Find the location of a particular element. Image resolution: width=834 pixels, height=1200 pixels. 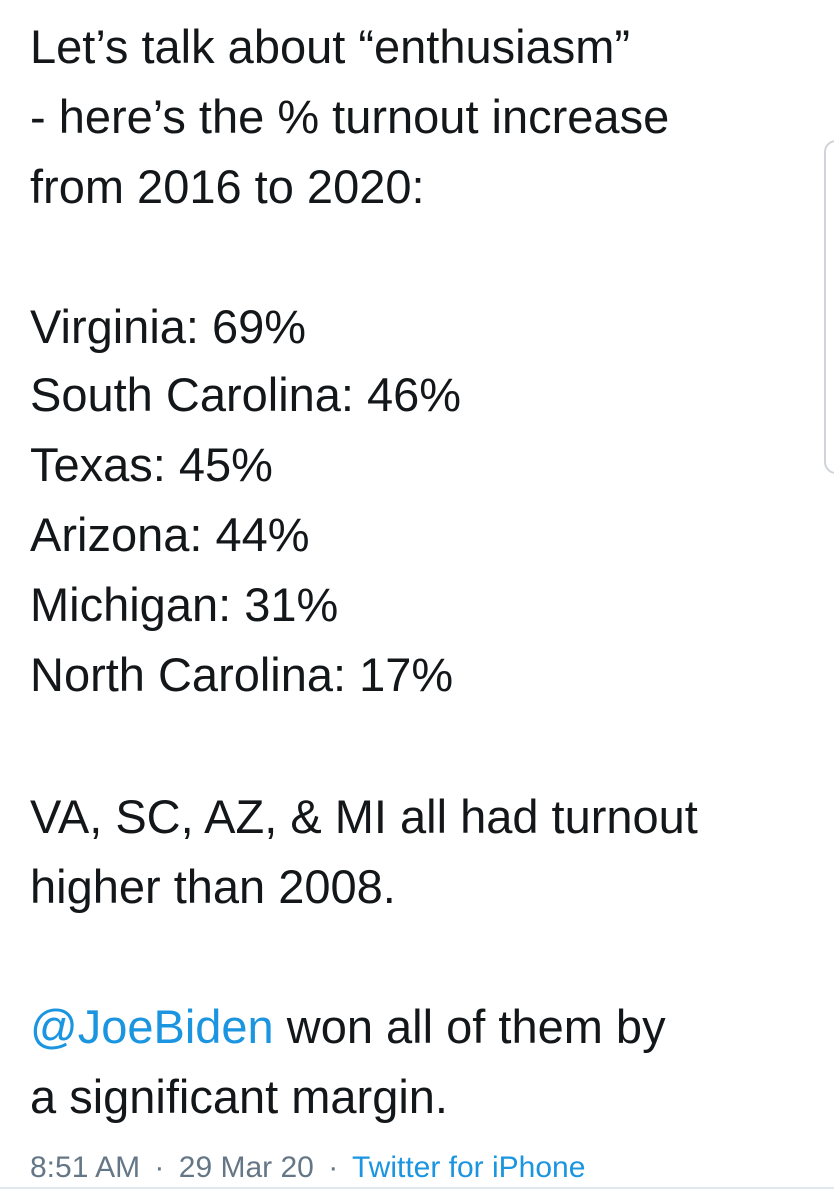

tweet-line: - here’s the % turnout increase is located at coordinates (350, 116).